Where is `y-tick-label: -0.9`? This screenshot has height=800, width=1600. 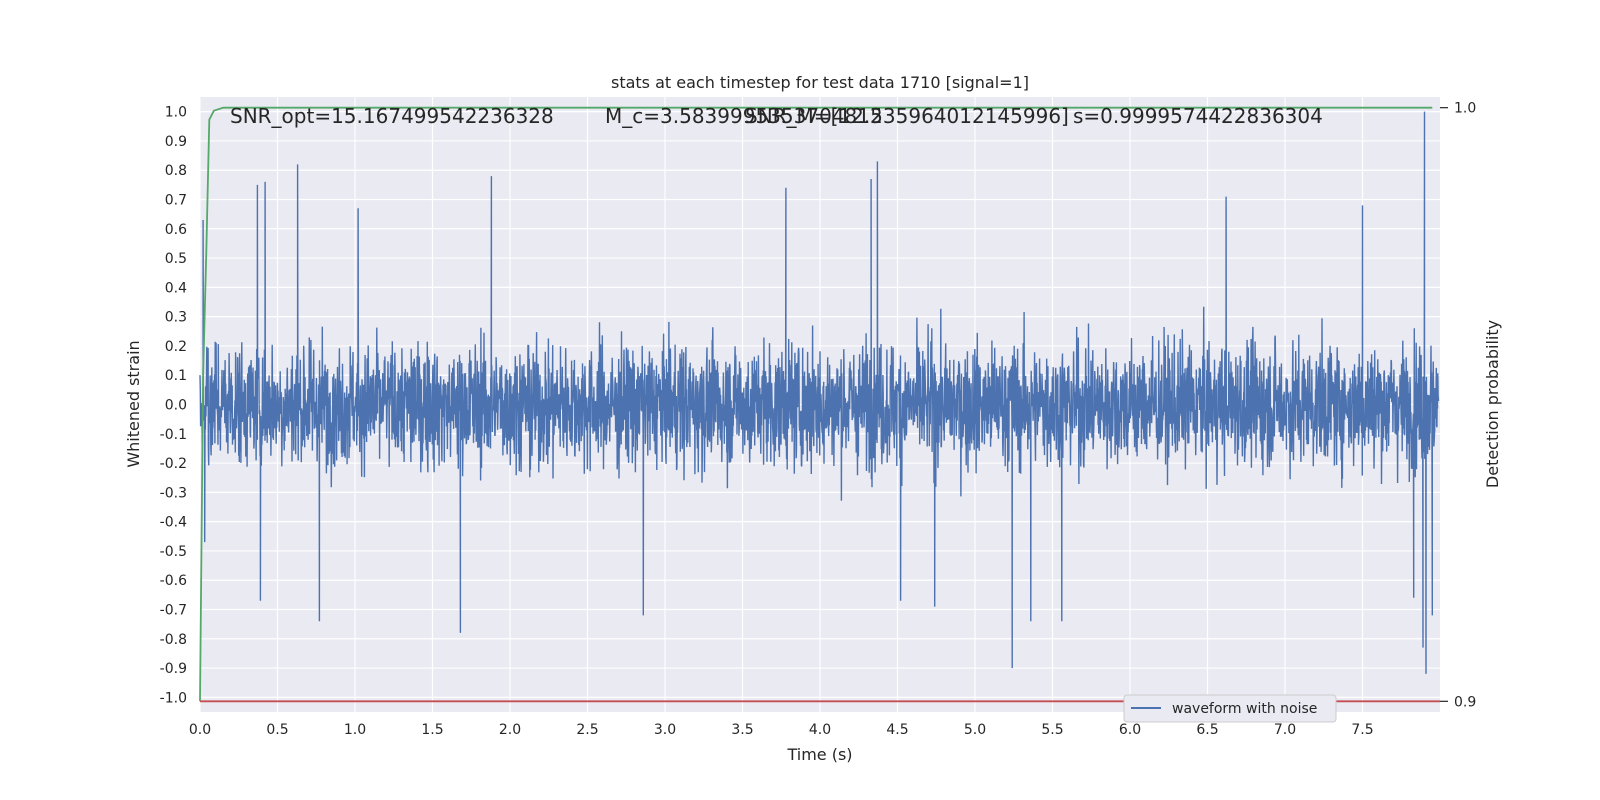
y-tick-label: -0.9 is located at coordinates (173, 669).